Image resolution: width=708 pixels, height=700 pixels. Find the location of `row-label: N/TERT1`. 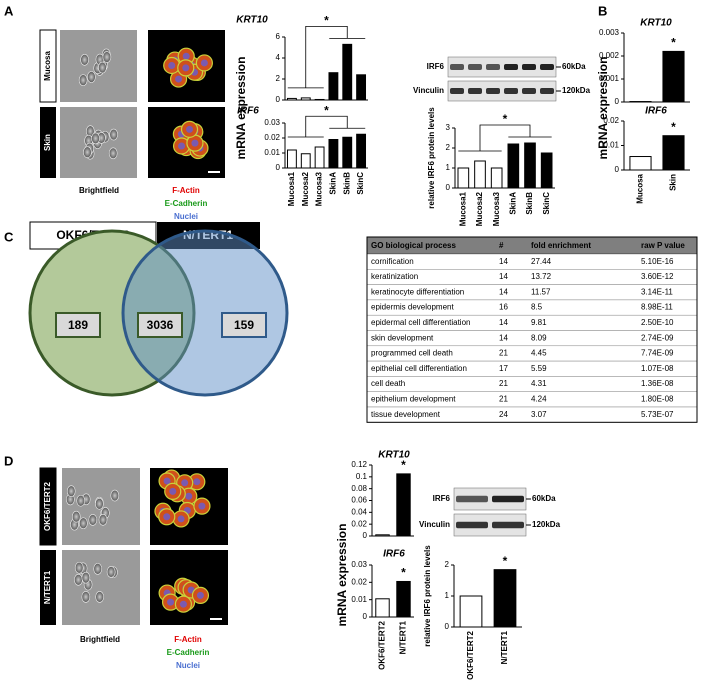

row-label: N/TERT1 is located at coordinates (47, 587).